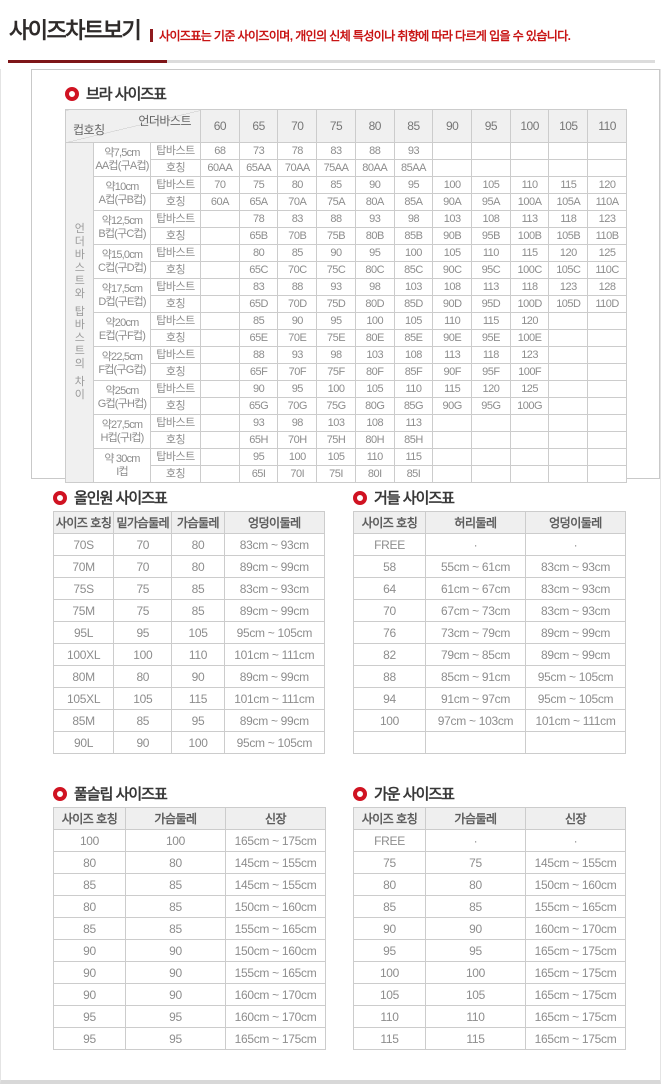 Image resolution: width=662 pixels, height=1086 pixels. What do you see at coordinates (122, 165) in the screenshot?
I see `cup-name-label: AA컵(구A컵)` at bounding box center [122, 165].